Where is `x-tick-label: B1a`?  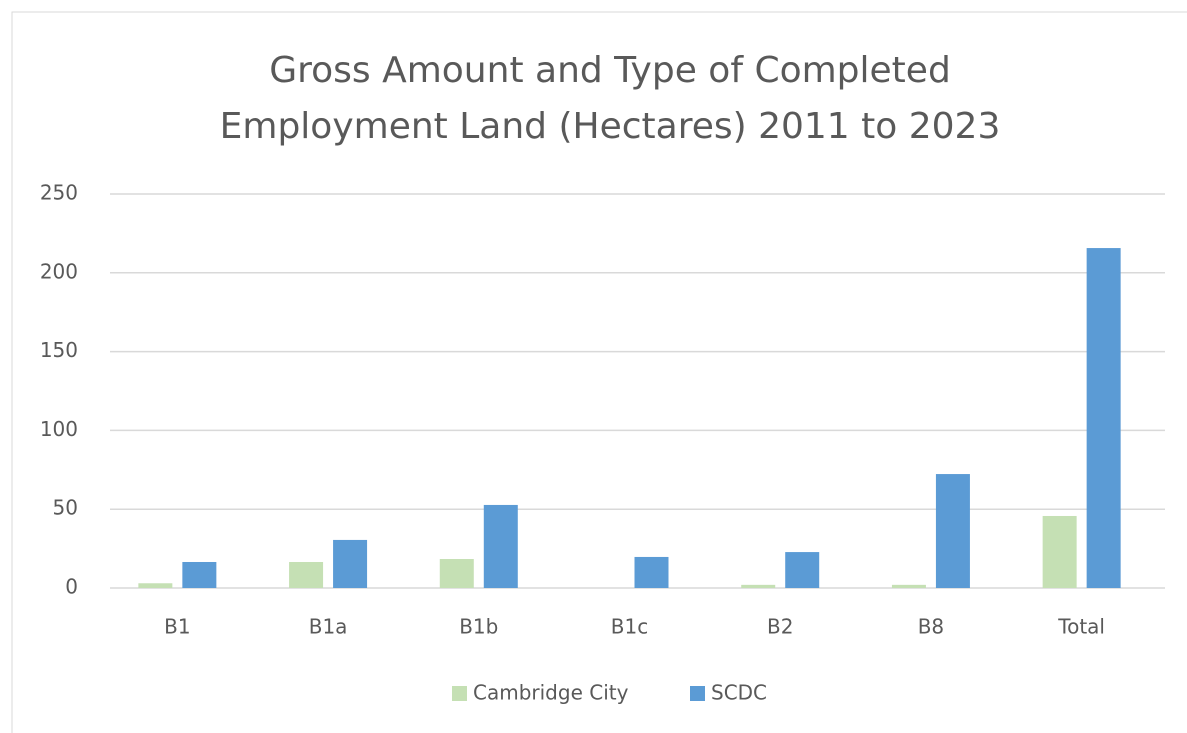
x-tick-label: B1a is located at coordinates (328, 627).